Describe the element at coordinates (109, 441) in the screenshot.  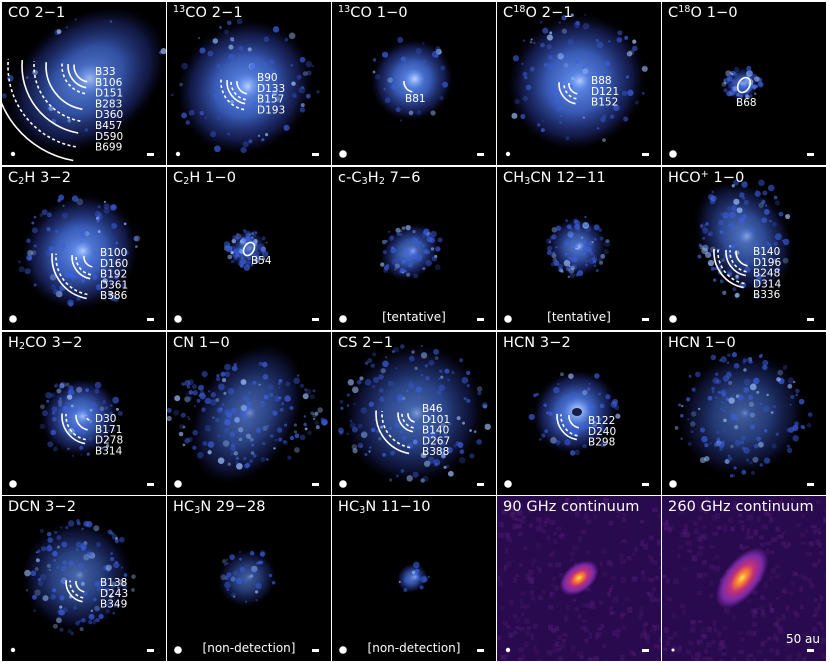
I see `feature-label: D278` at that location.